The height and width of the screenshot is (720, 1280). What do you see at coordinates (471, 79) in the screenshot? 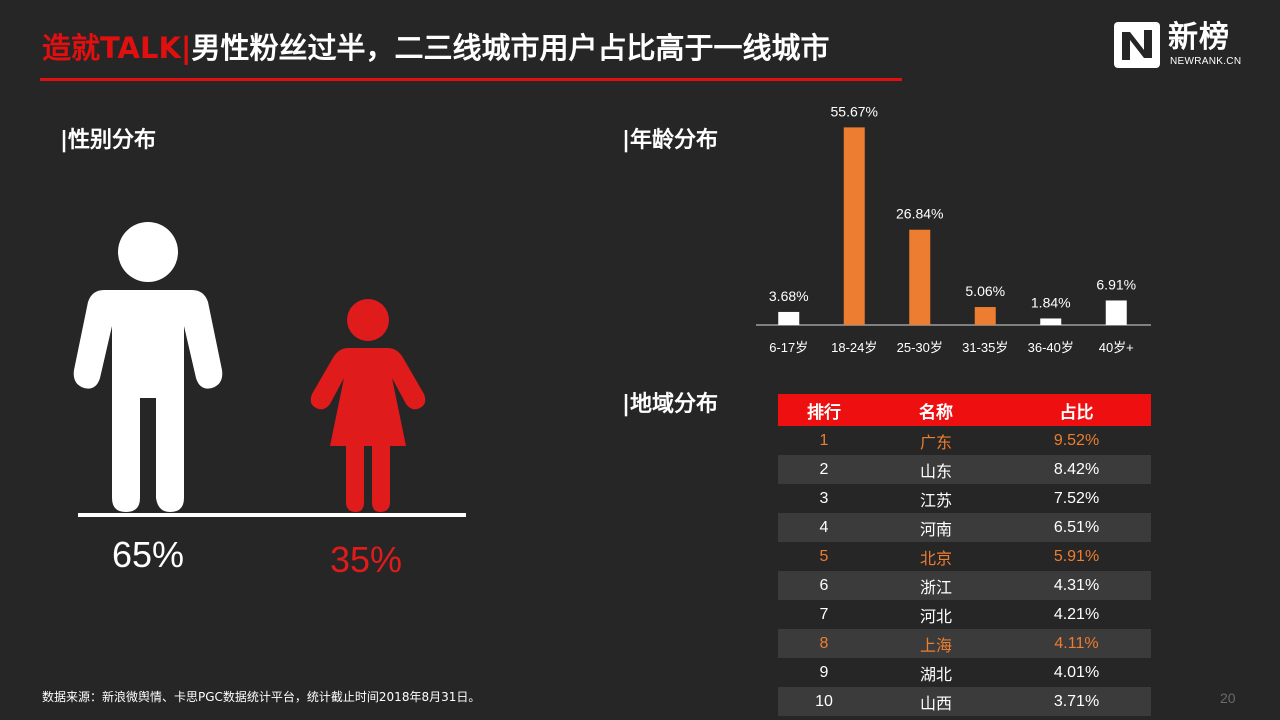
I see `title-underline` at bounding box center [471, 79].